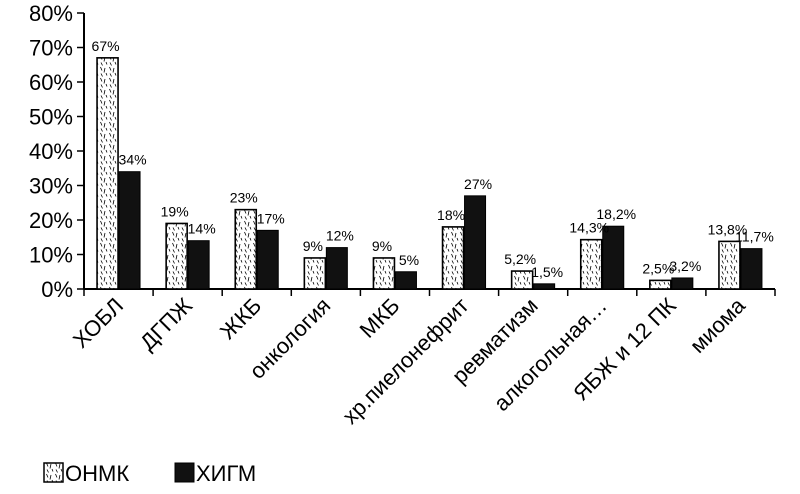  Describe the element at coordinates (244, 198) in the screenshot. I see `data-label: 23%` at that location.